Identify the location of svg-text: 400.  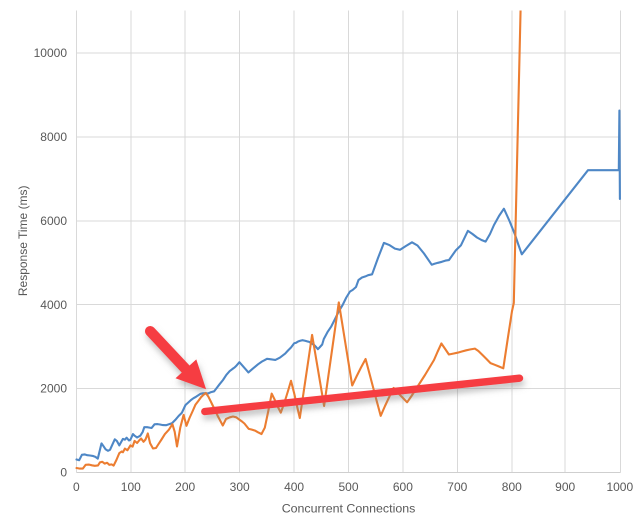
(294, 487).